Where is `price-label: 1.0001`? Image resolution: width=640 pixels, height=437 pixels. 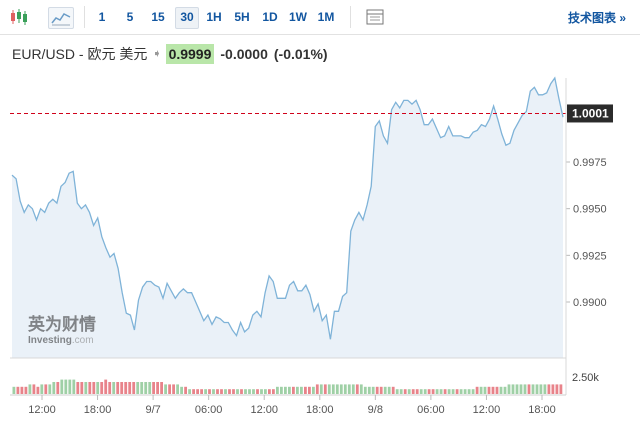 price-label: 1.0001 is located at coordinates (590, 113).